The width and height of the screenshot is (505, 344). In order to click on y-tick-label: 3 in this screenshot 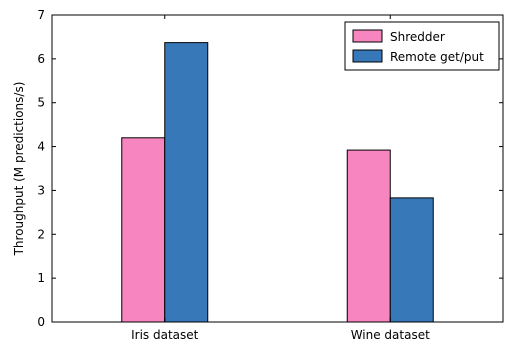, I will do `click(41, 190)`.